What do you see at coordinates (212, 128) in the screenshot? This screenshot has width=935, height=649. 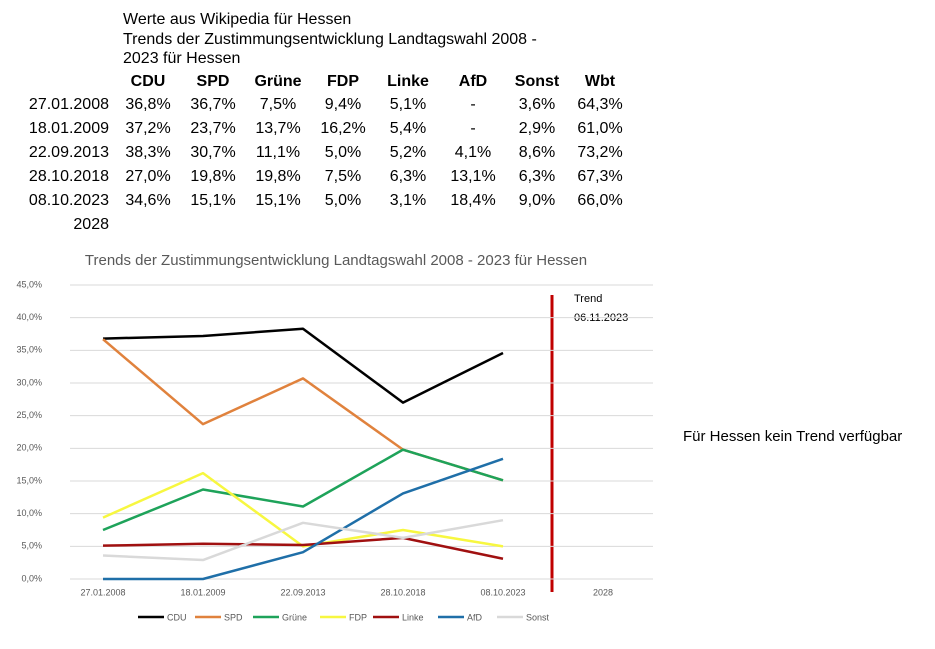 I see `cell: 23,7%` at bounding box center [212, 128].